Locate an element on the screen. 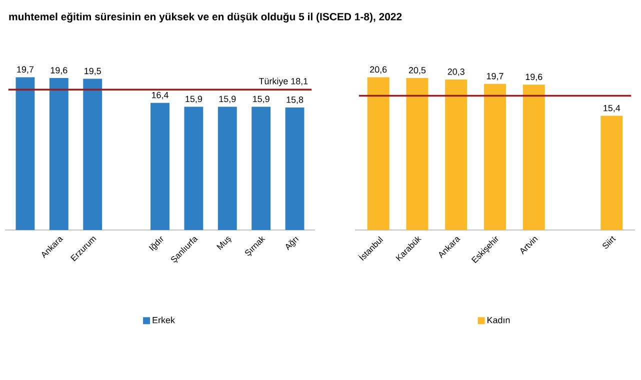 This screenshot has width=641, height=380. legend-label: Kadın is located at coordinates (499, 320).